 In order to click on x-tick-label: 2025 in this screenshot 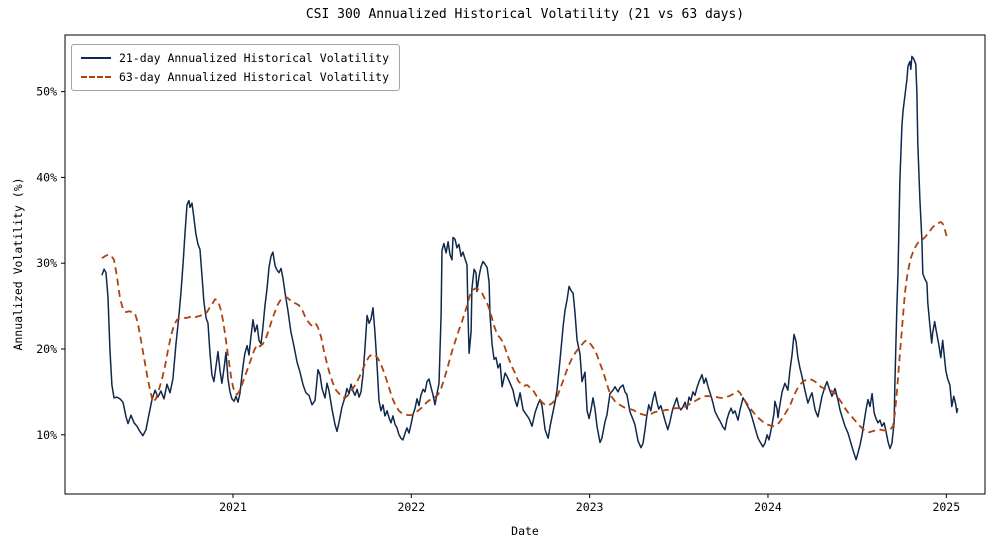, I will do `click(946, 507)`.